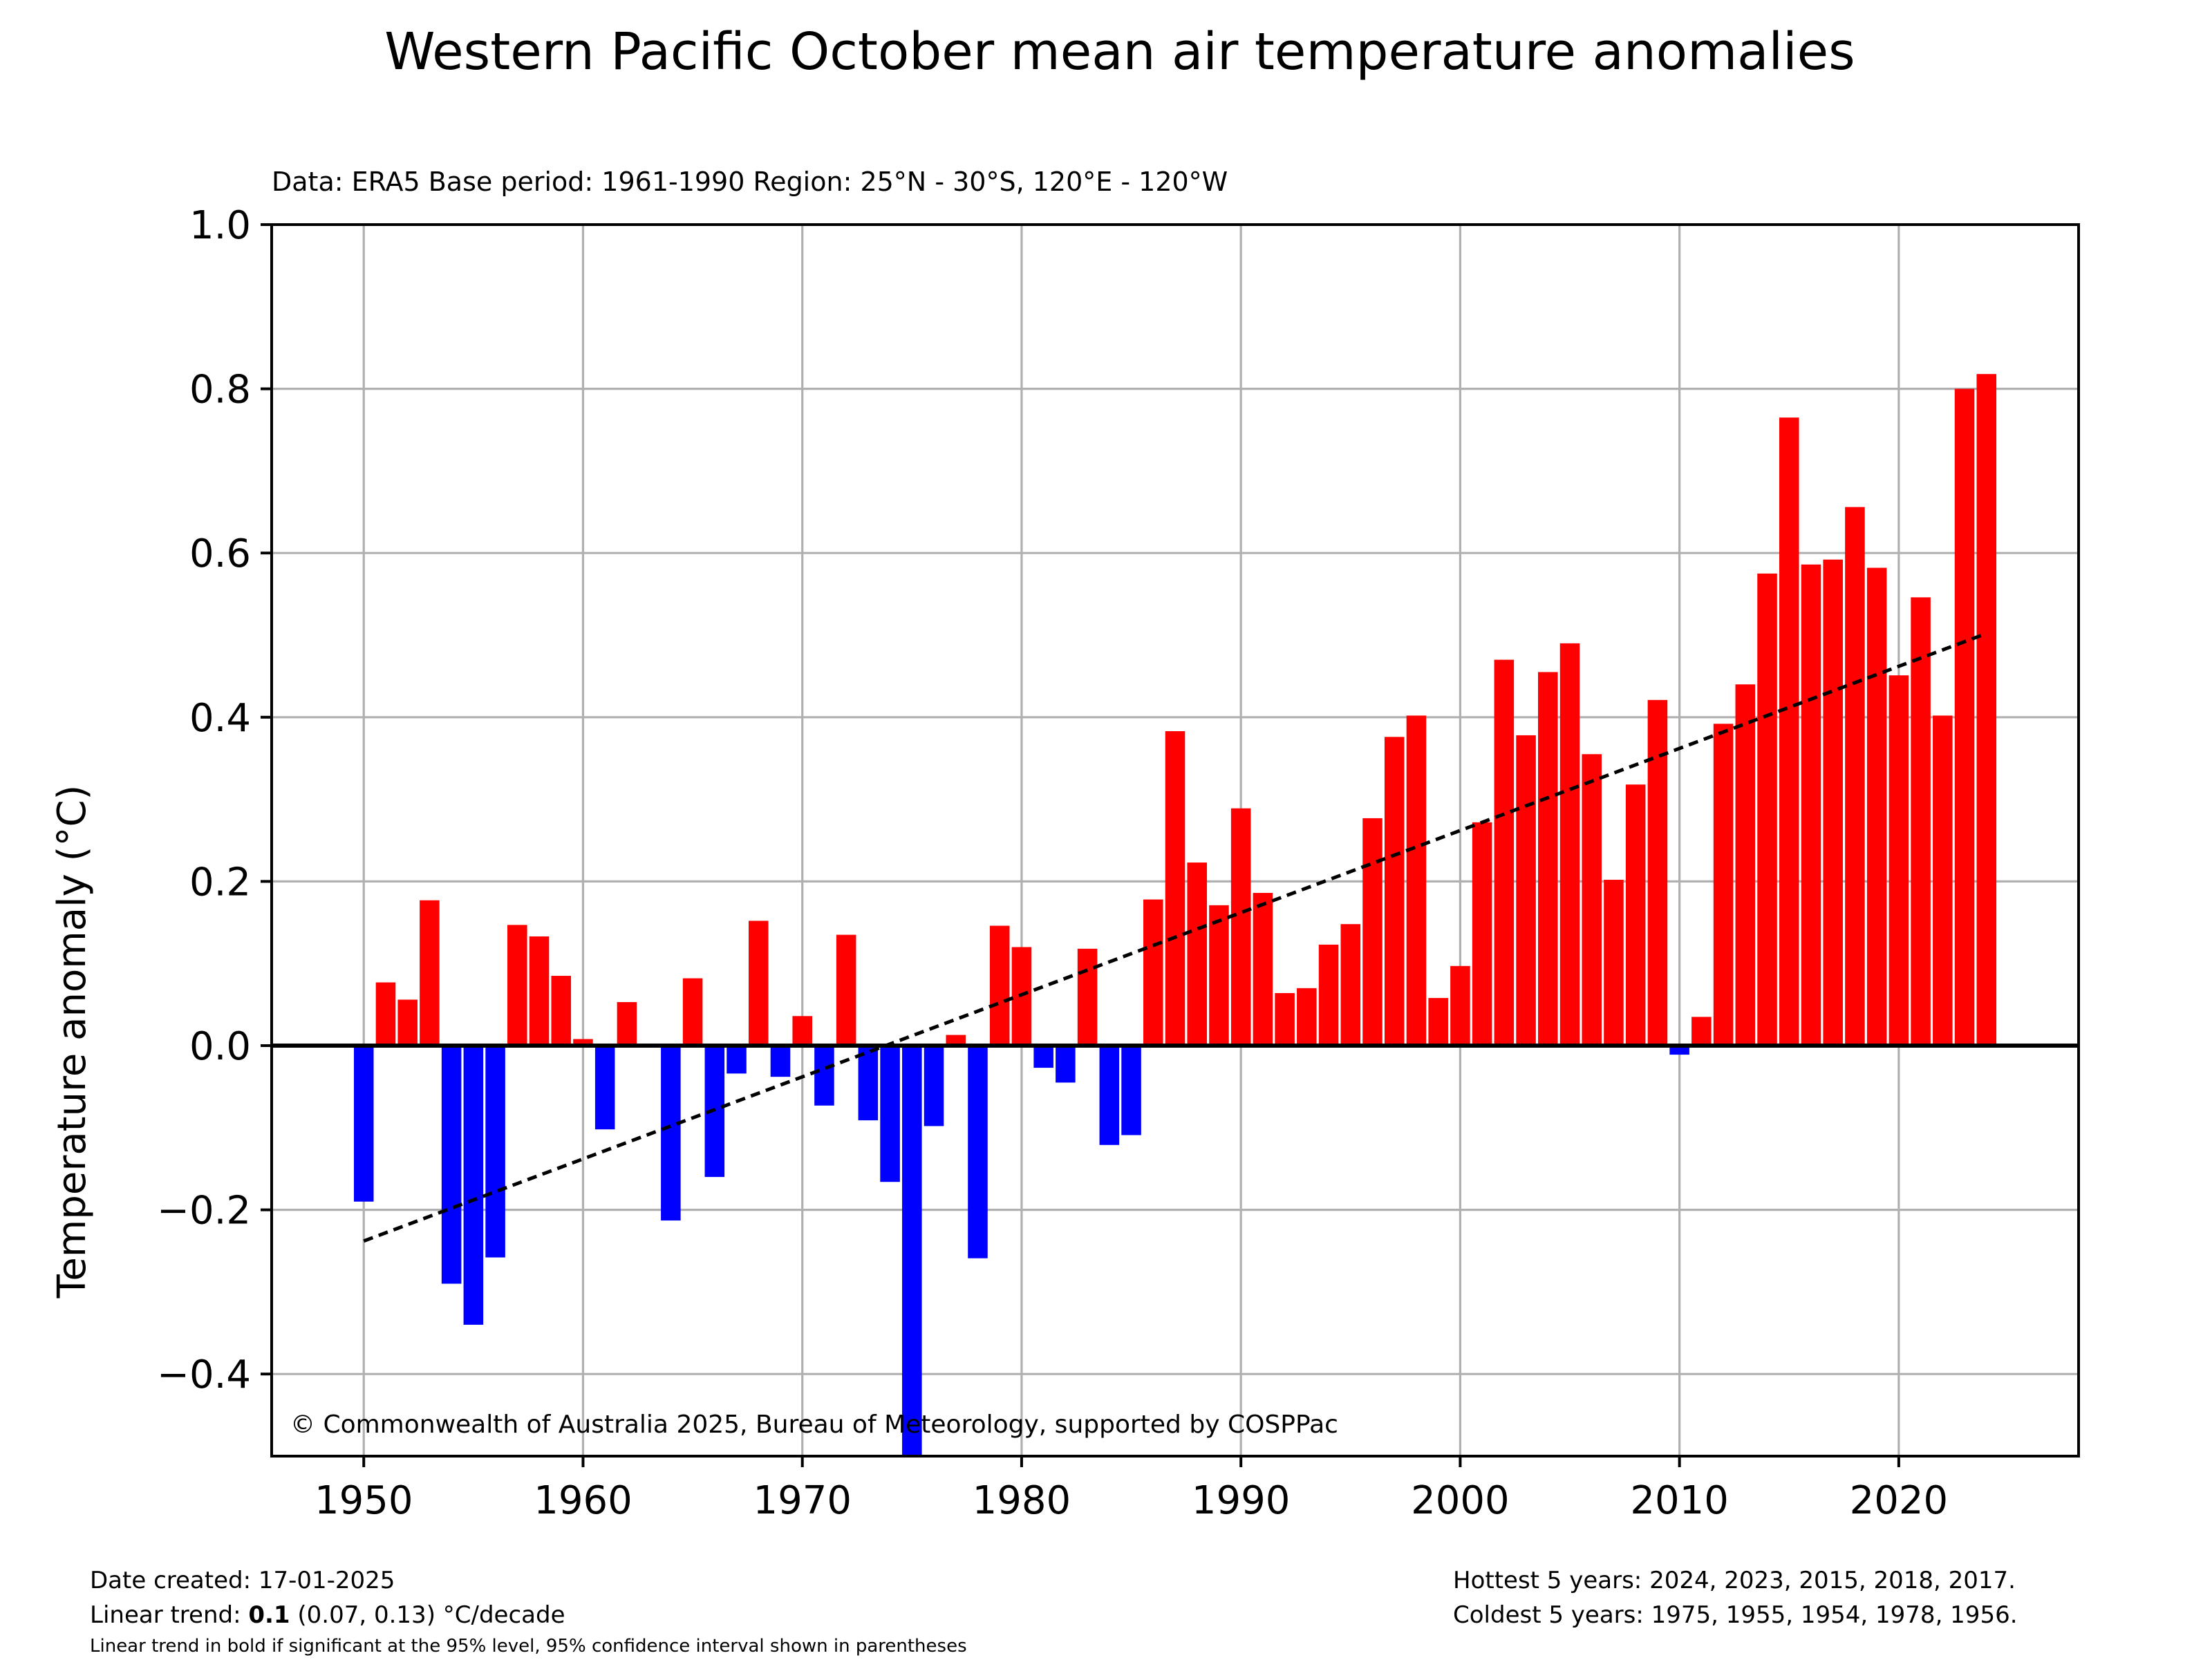  What do you see at coordinates (1066, 1064) in the screenshot?
I see `bar-1982` at bounding box center [1066, 1064].